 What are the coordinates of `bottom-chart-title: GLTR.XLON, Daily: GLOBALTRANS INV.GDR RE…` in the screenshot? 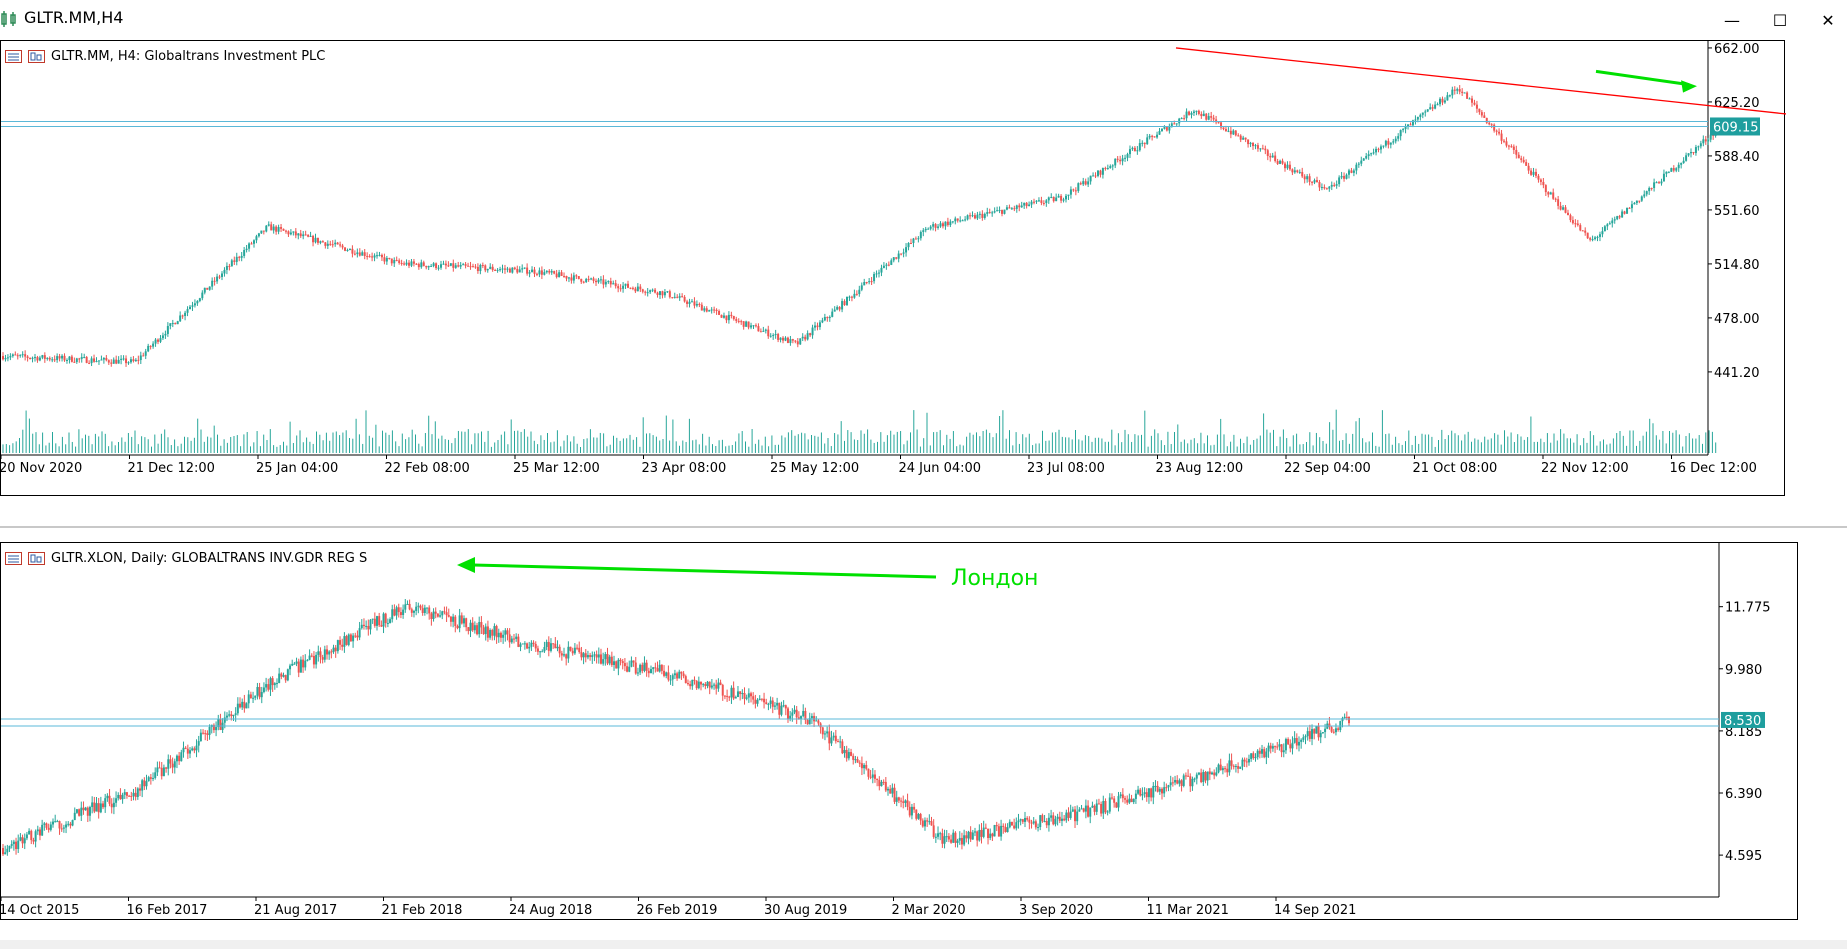 It's located at (186, 558).